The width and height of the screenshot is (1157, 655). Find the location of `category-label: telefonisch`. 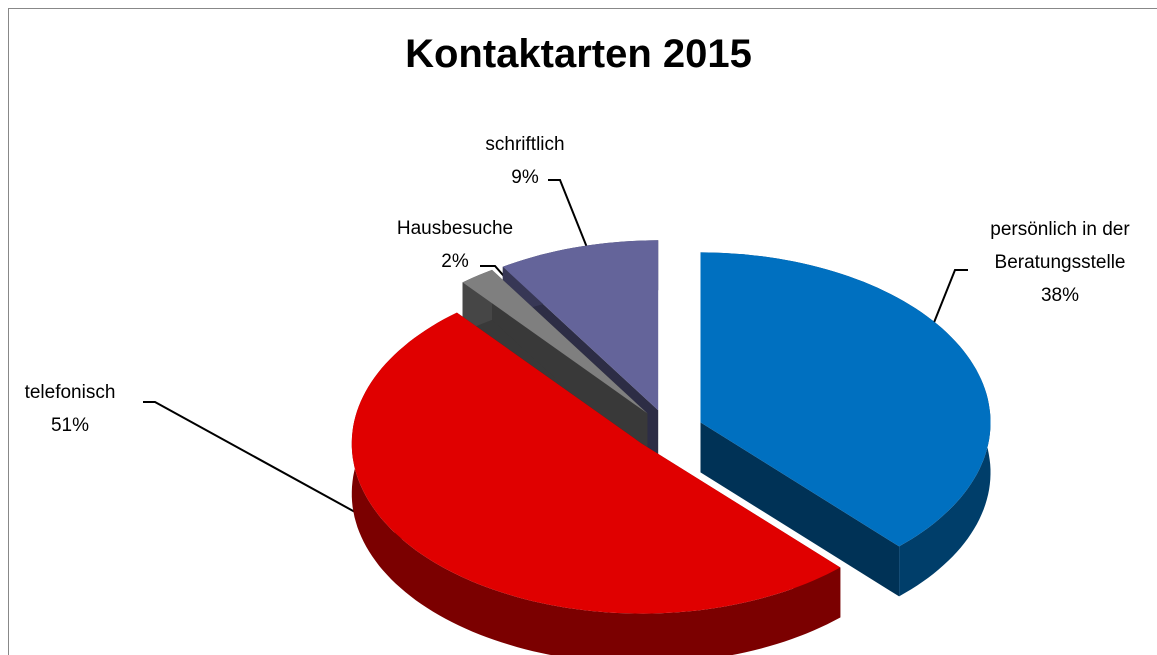

category-label: telefonisch is located at coordinates (70, 392).